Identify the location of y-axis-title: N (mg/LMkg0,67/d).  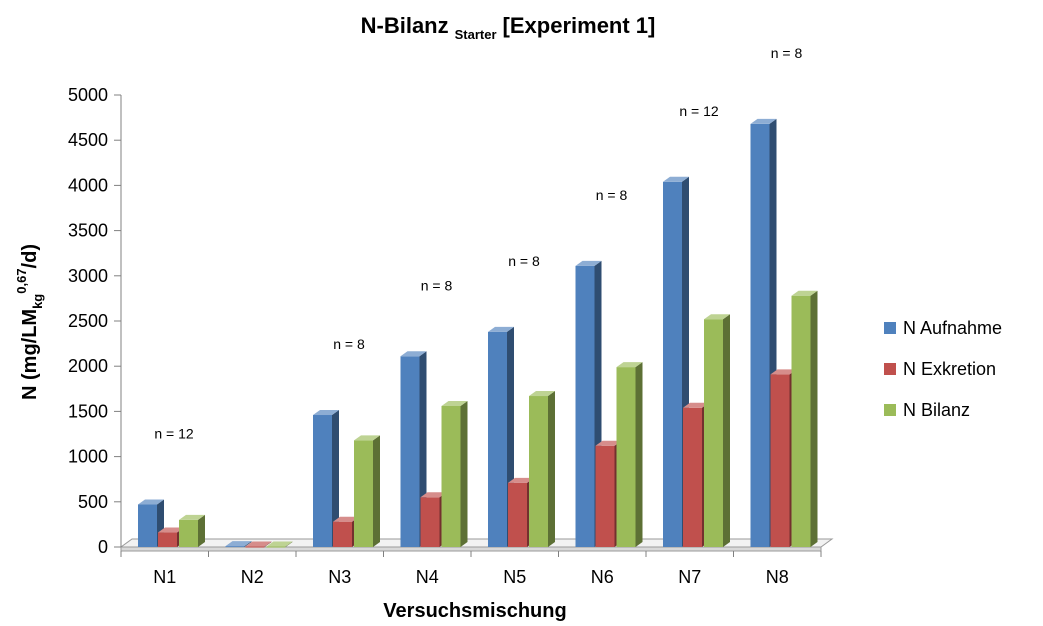
(29, 322).